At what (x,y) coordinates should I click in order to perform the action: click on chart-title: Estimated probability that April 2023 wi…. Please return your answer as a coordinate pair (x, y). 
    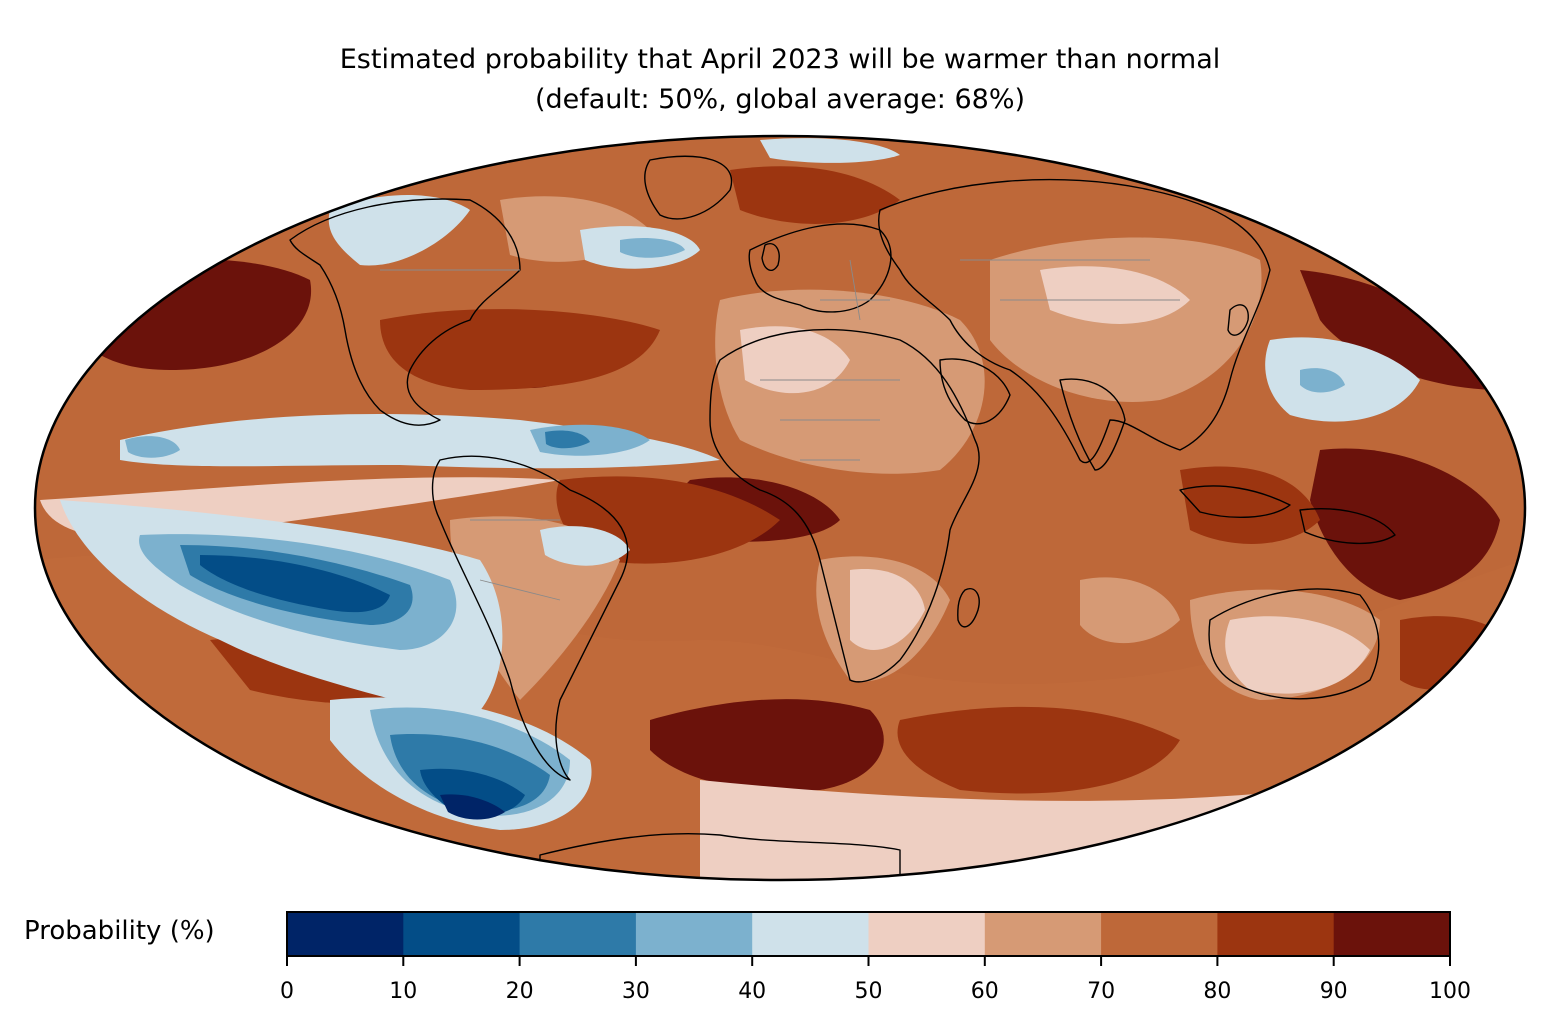
    Looking at the image, I should click on (780, 59).